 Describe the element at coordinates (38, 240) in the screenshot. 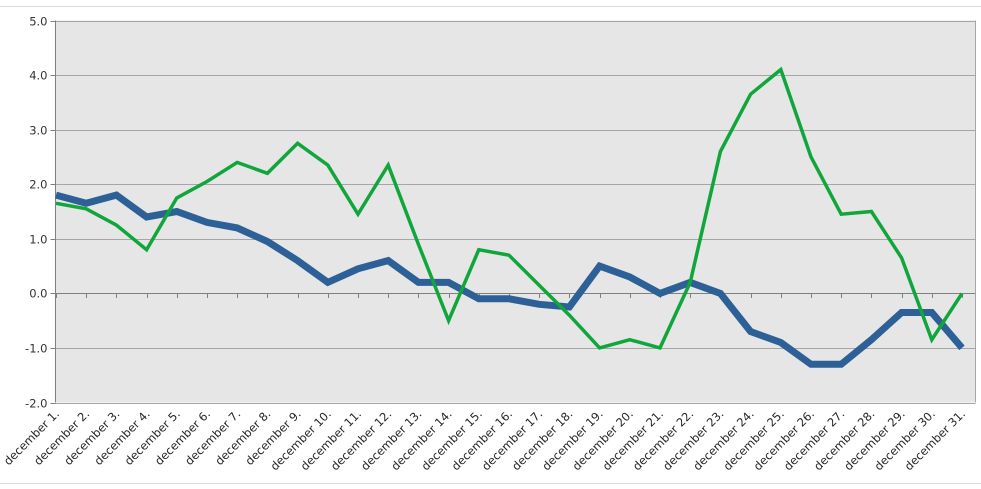

I see `y-axis-label: 1.0` at that location.